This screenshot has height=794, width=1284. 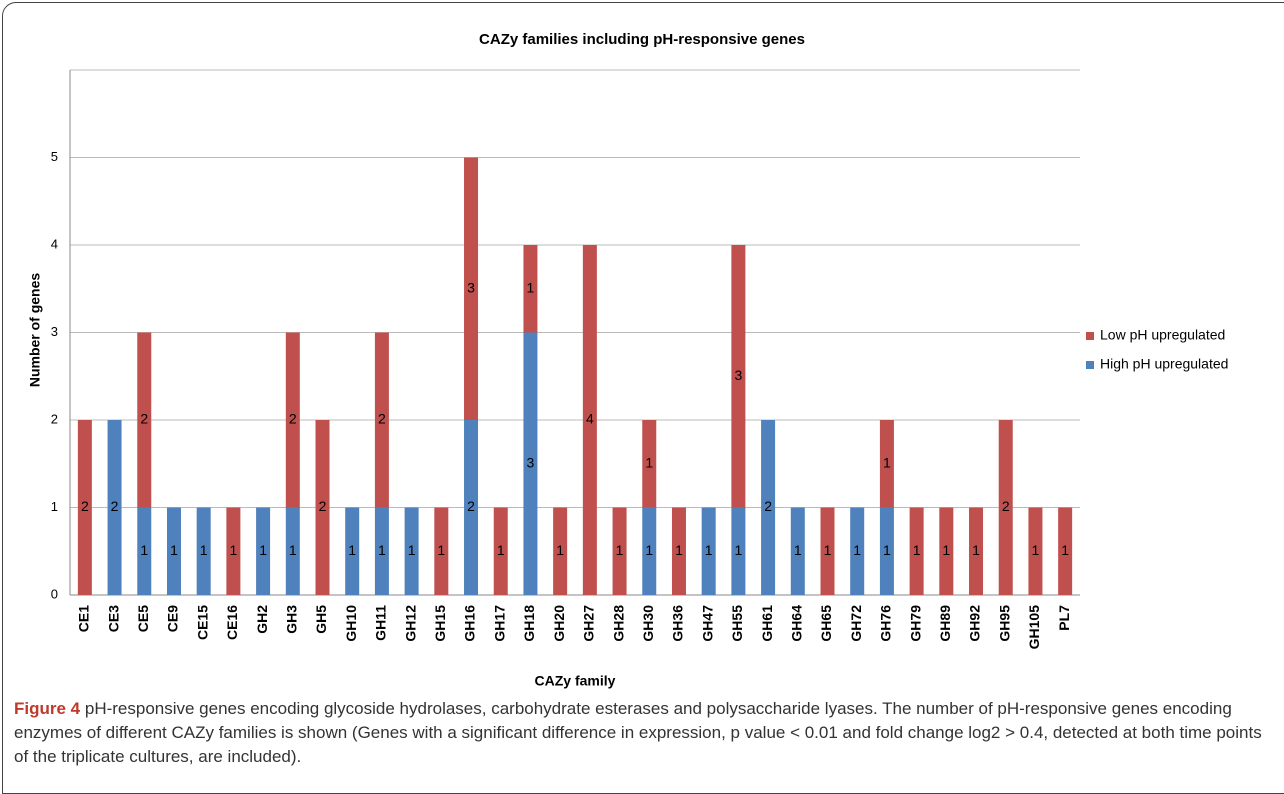 What do you see at coordinates (262, 619) in the screenshot?
I see `x-tick-label: GH2` at bounding box center [262, 619].